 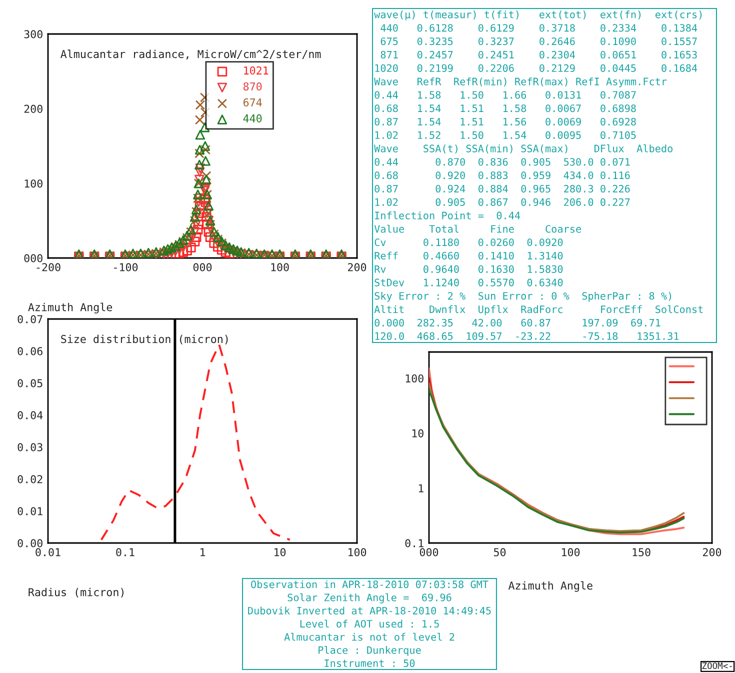 I want to click on legend-label: 1021, so click(x=256, y=70).